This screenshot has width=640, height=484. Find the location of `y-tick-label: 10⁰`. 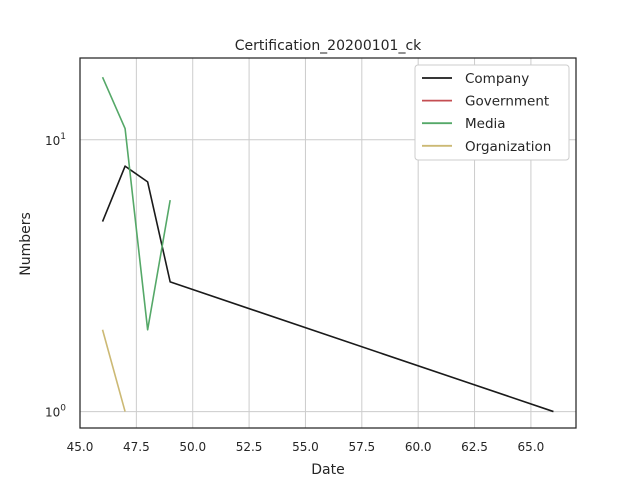

y-tick-label: 10⁰ is located at coordinates (55, 412).